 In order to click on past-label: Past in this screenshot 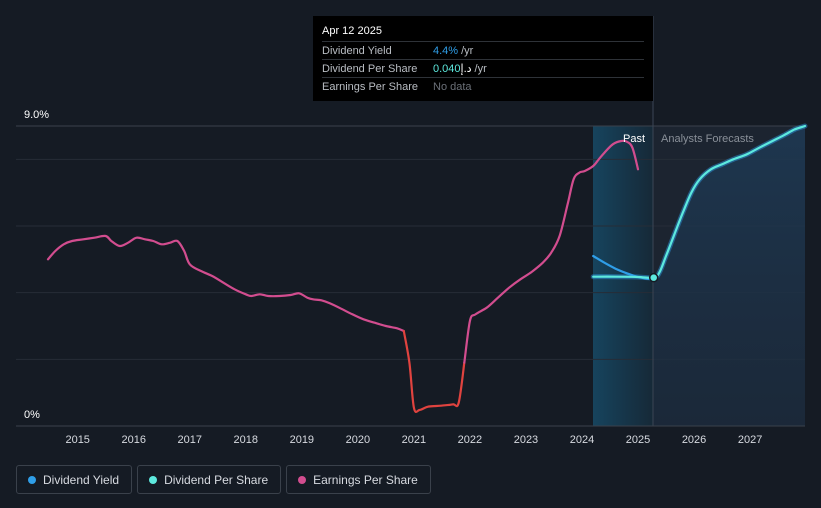, I will do `click(634, 139)`.